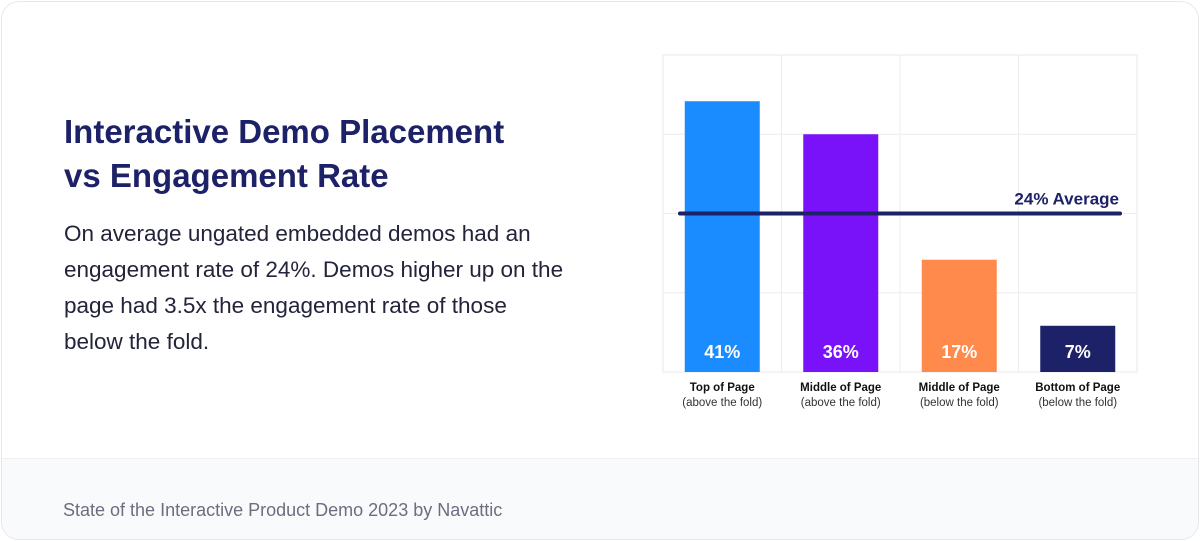  Describe the element at coordinates (722, 352) in the screenshot. I see `bar-value-label: 41%` at that location.